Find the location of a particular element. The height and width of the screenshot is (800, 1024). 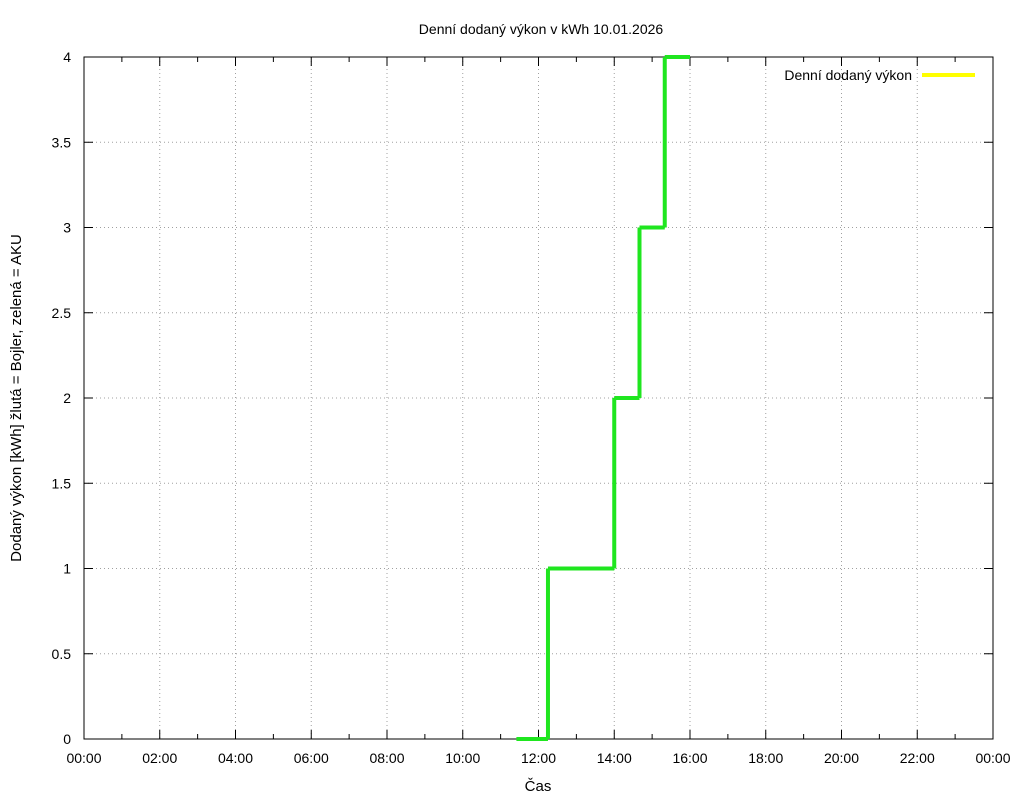

chart-title: Denní dodaný výkon v kWh 10.01.2026 is located at coordinates (541, 29).